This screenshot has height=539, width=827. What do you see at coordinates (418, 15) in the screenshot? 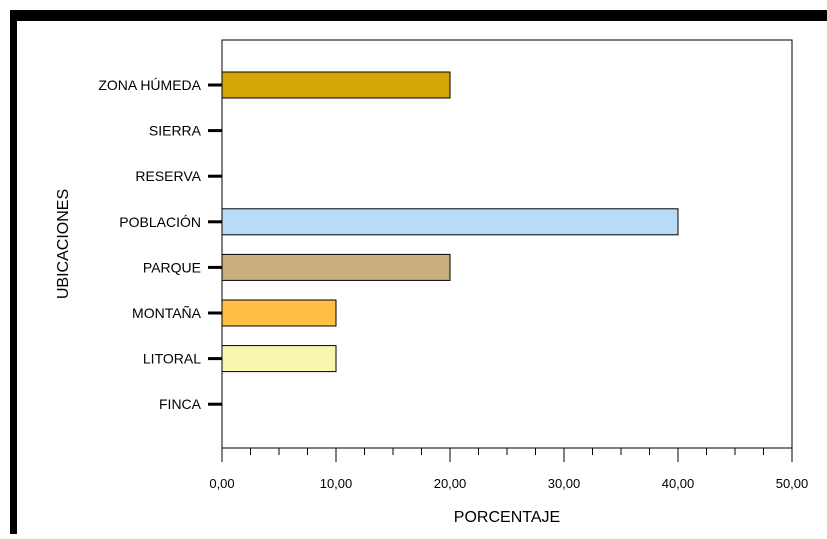
I see `outer-border-top` at bounding box center [418, 15].